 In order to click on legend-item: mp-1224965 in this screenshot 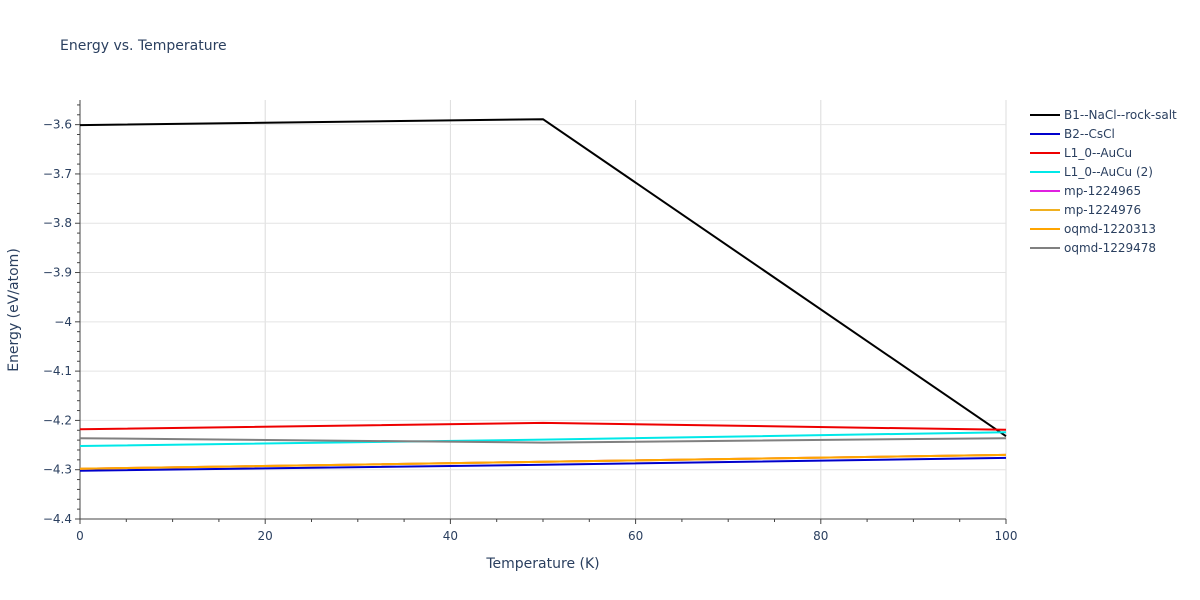, I will do `click(1085, 191)`.